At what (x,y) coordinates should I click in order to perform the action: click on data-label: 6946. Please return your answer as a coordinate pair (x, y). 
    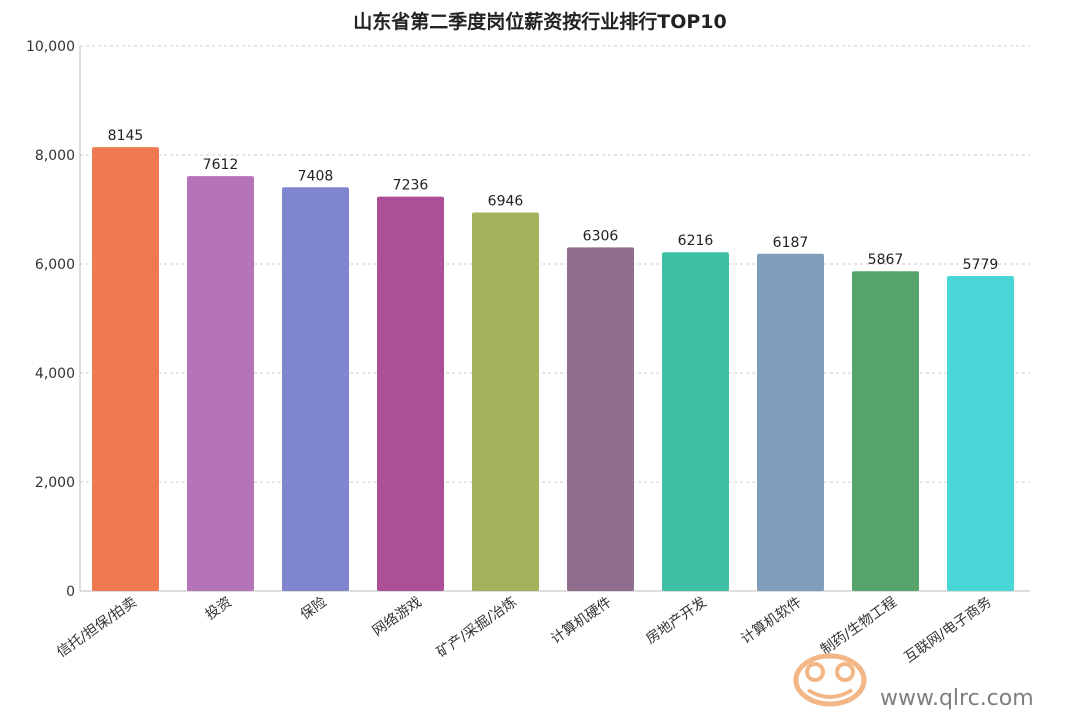
    Looking at the image, I should click on (506, 201).